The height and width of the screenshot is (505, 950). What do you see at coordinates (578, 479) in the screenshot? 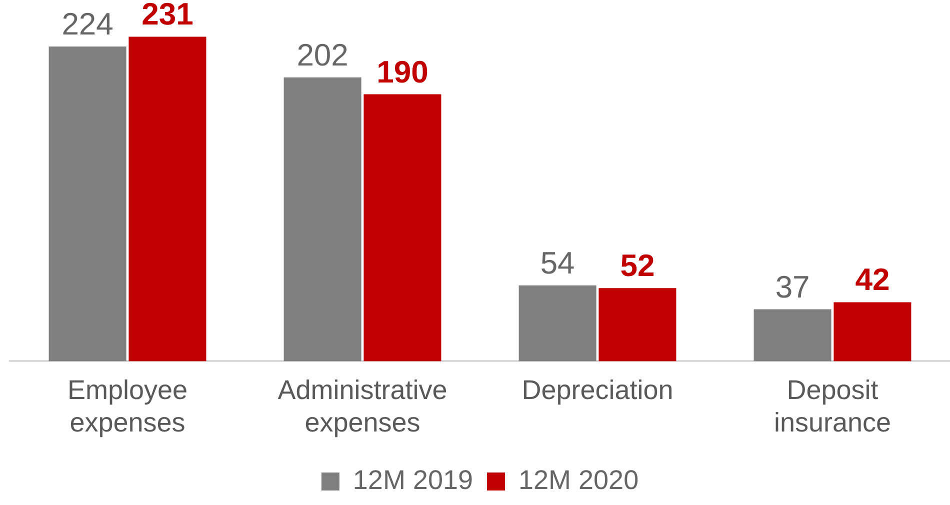
I see `legend-label: 12M 2020` at bounding box center [578, 479].